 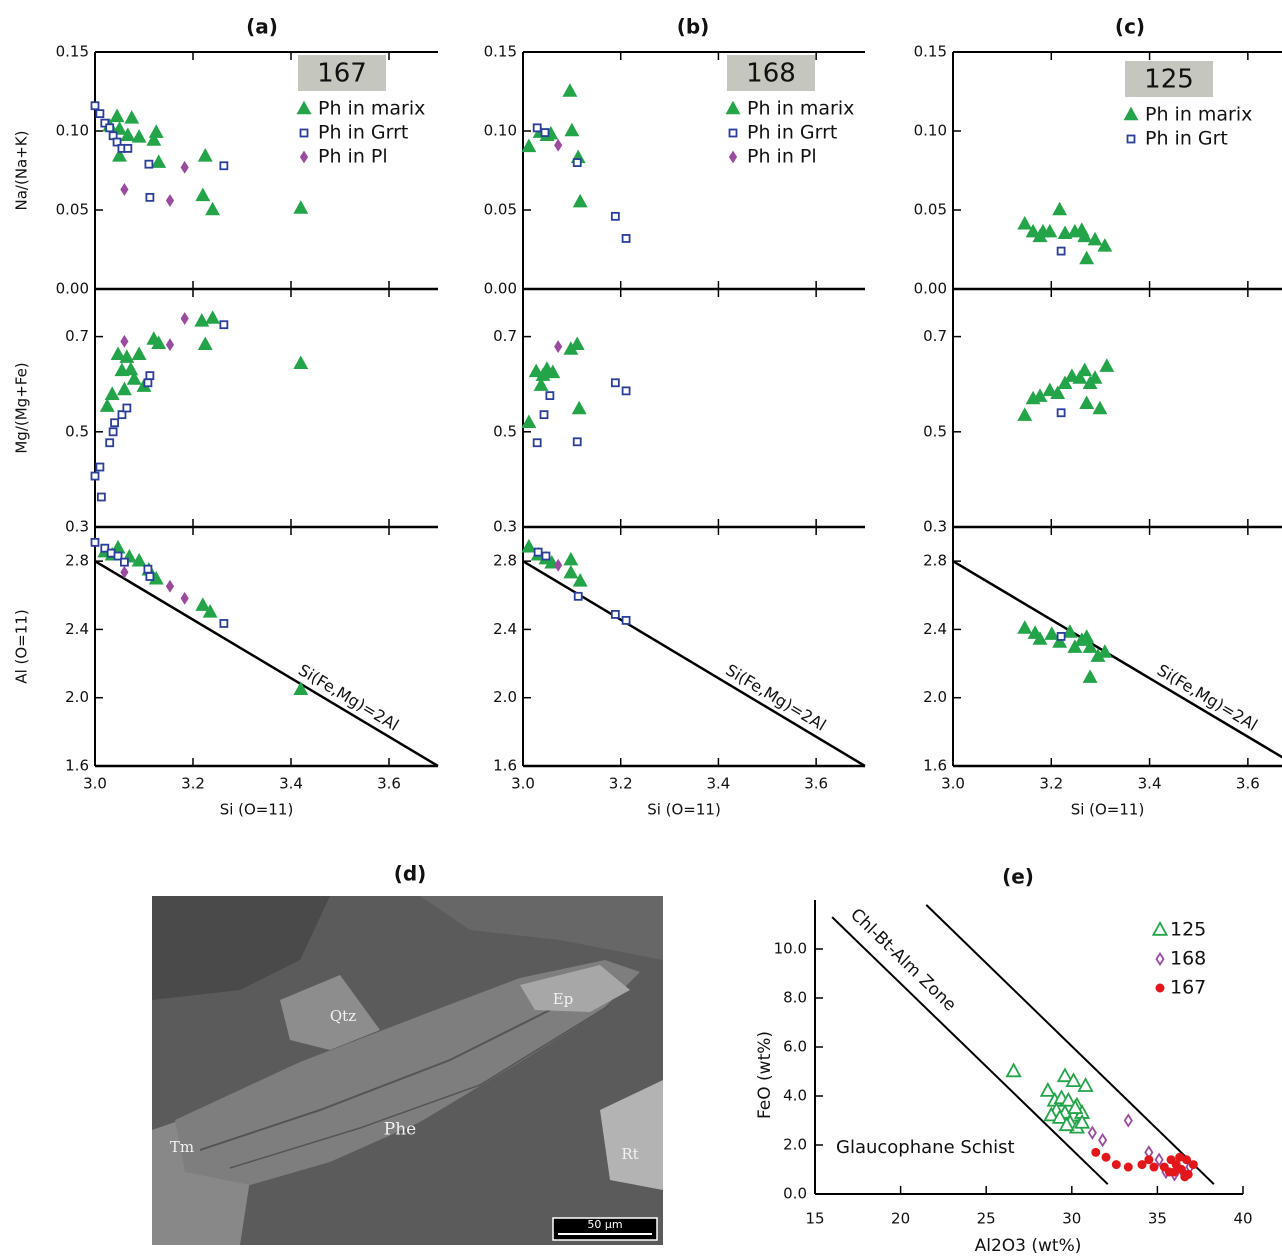 I want to click on legend-title: 167, so click(x=342, y=74).